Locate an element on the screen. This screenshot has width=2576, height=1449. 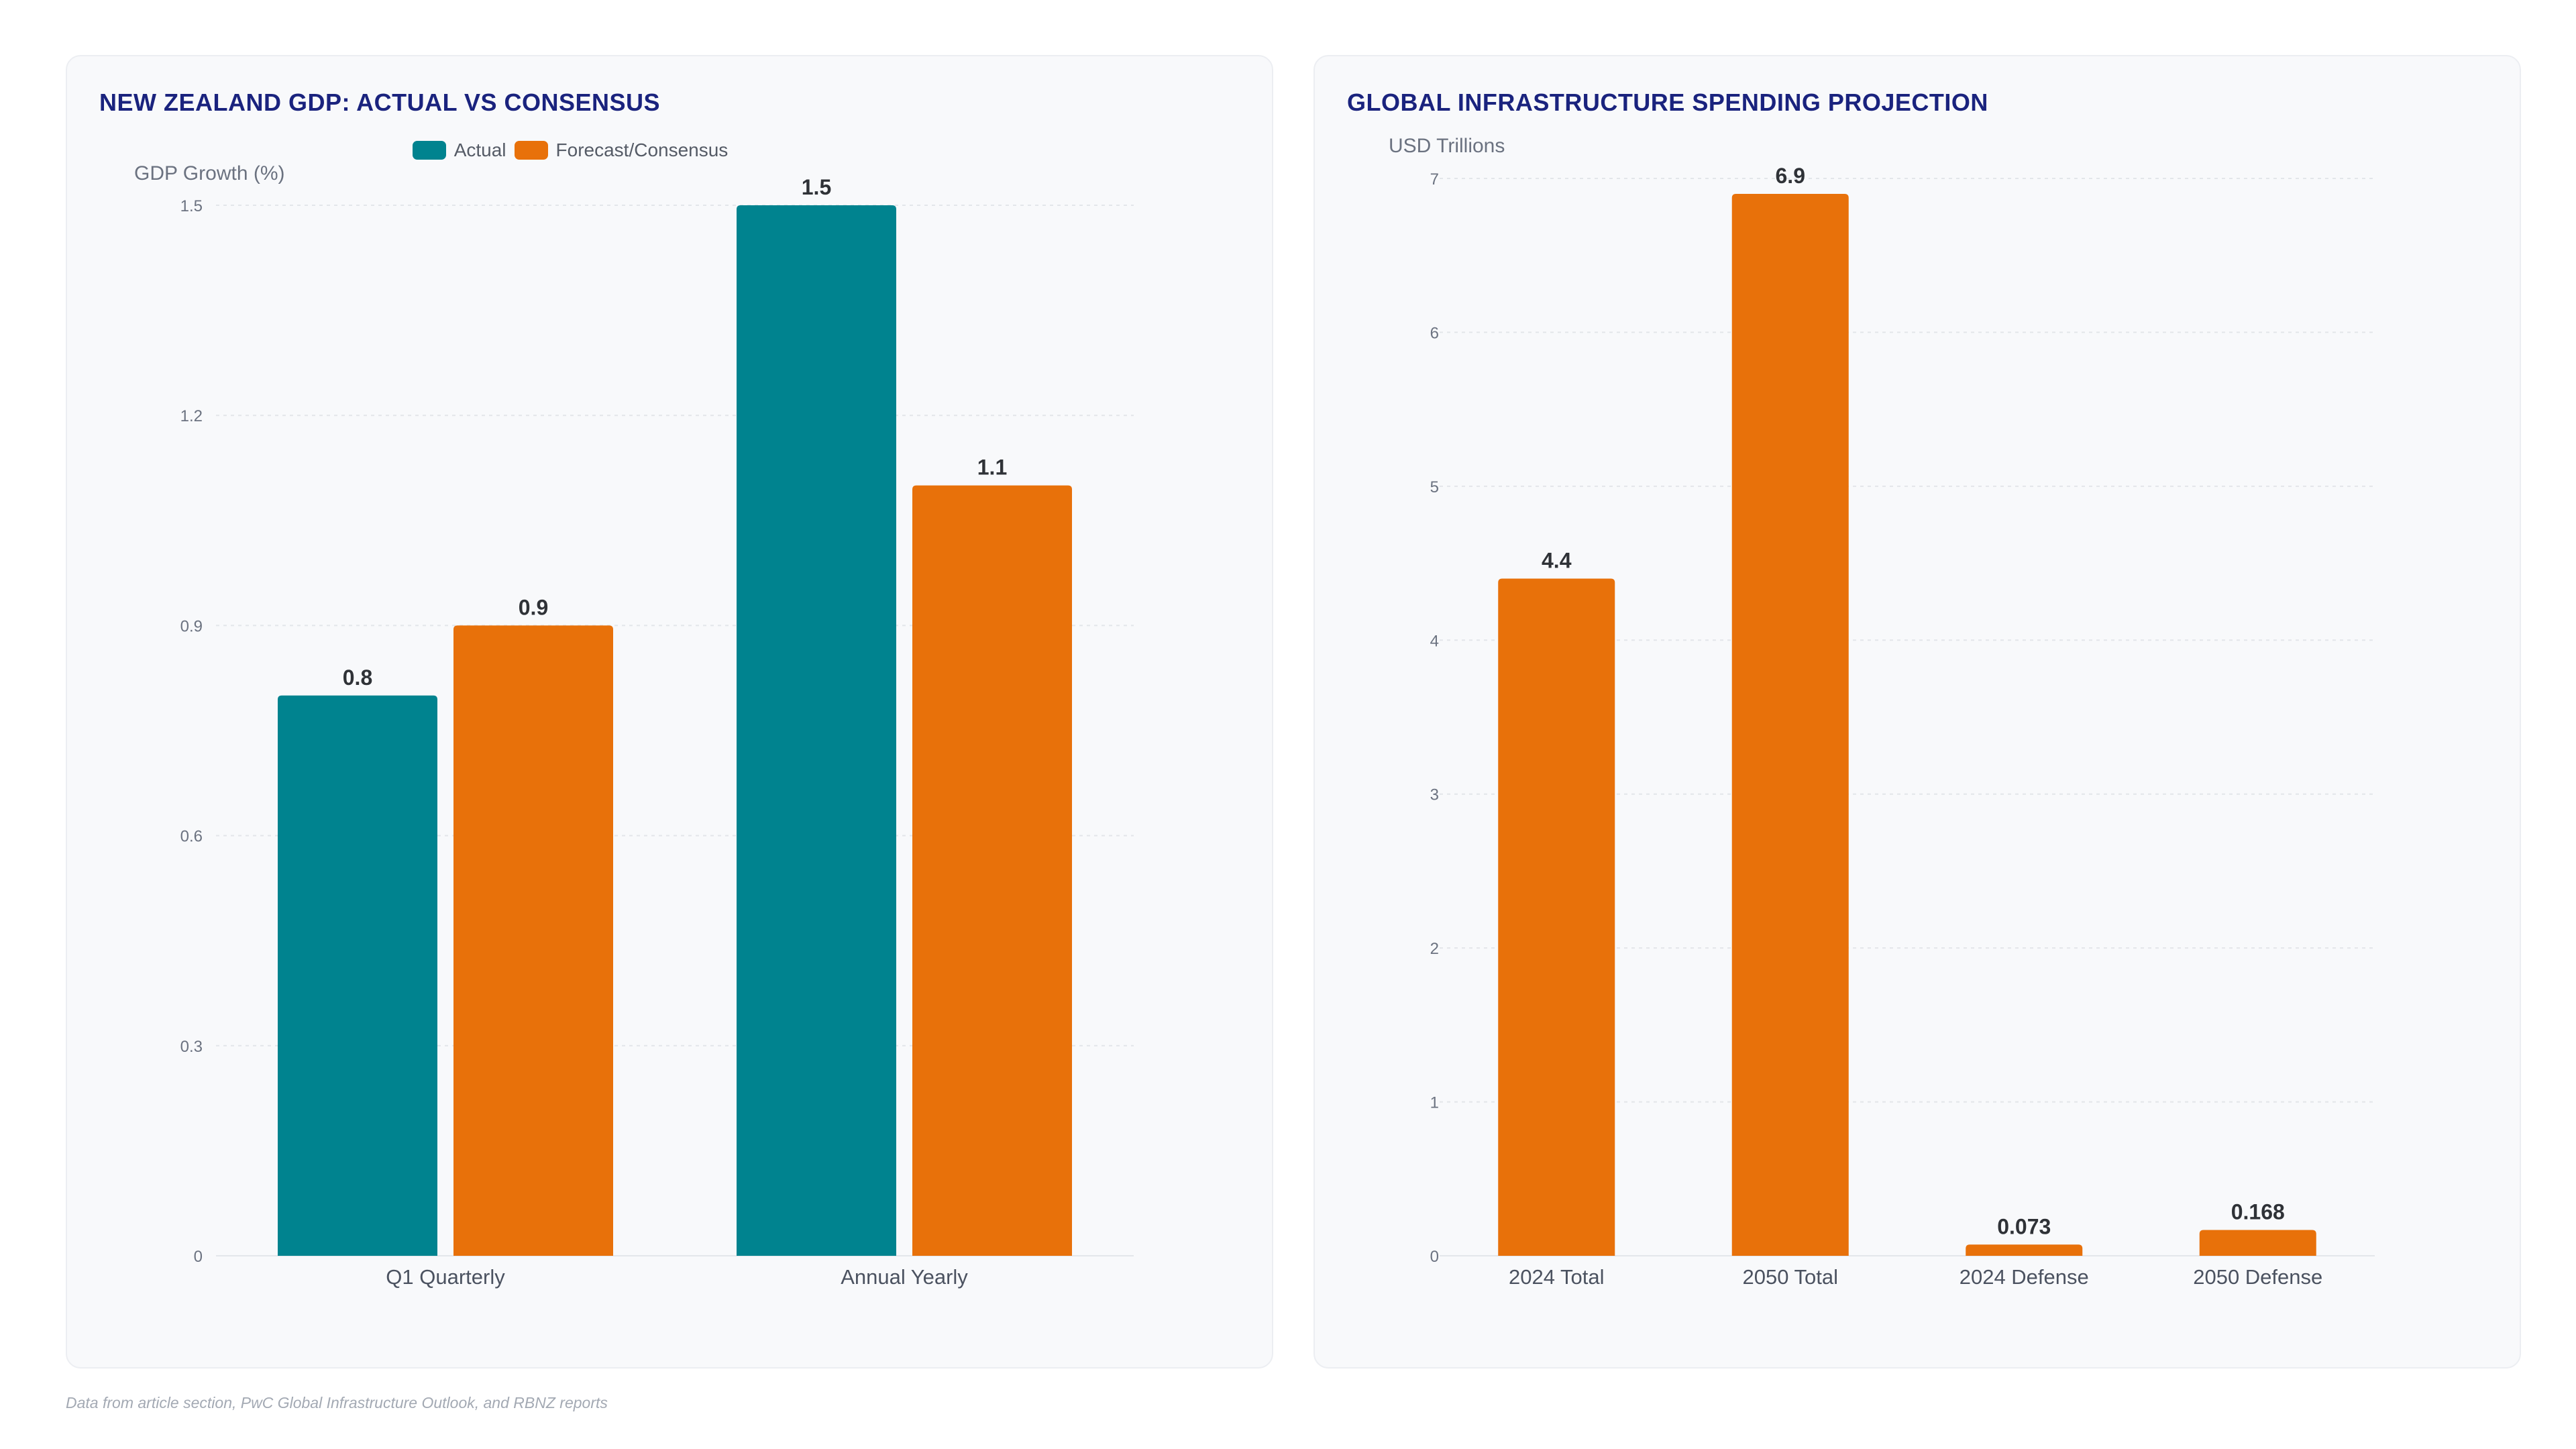
legend-swatch-actual is located at coordinates (429, 150).